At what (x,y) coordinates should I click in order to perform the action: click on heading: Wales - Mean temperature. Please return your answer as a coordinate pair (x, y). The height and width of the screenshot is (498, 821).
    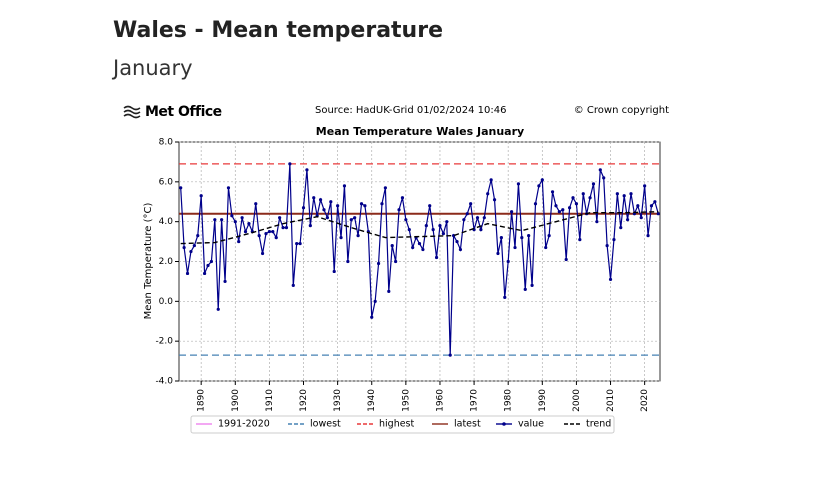
    Looking at the image, I should click on (278, 30).